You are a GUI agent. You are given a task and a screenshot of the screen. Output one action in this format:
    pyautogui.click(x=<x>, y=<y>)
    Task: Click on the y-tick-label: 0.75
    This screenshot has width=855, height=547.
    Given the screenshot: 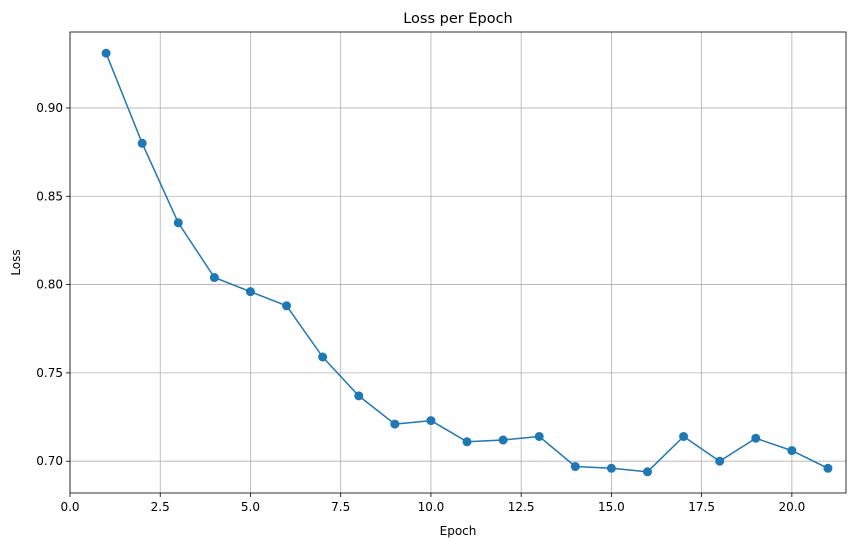 What is the action you would take?
    pyautogui.click(x=49, y=373)
    